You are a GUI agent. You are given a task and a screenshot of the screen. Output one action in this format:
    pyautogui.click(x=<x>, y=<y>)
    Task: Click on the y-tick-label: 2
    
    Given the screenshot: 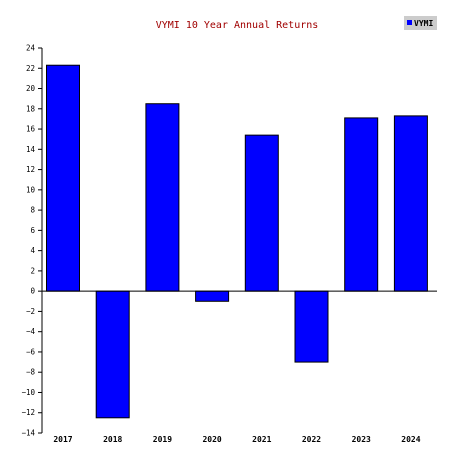 What is the action you would take?
    pyautogui.click(x=32, y=270)
    